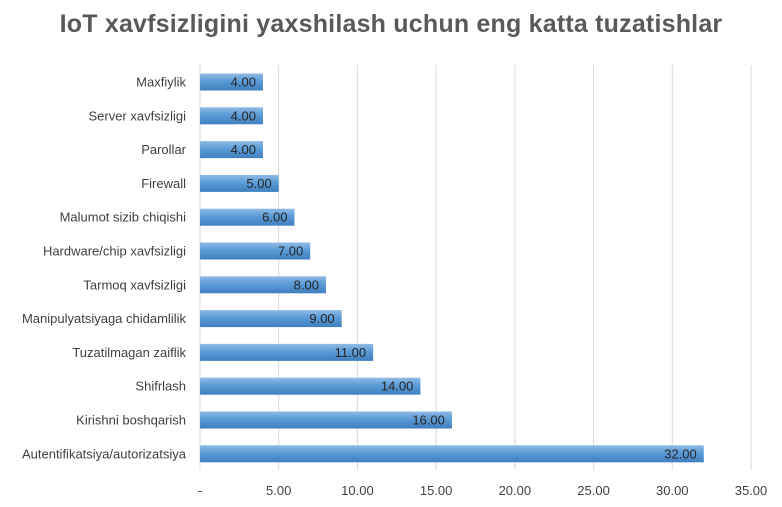 This screenshot has height=507, width=782. What do you see at coordinates (397, 386) in the screenshot?
I see `data-label-9: 14.00` at bounding box center [397, 386].